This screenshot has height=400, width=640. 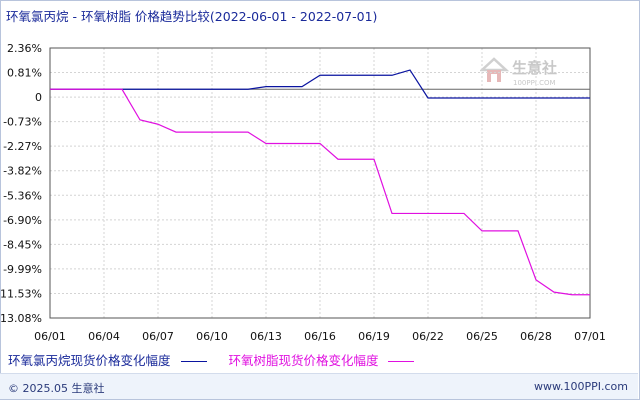 I want to click on x-tick-label: 06/16, so click(x=320, y=336).